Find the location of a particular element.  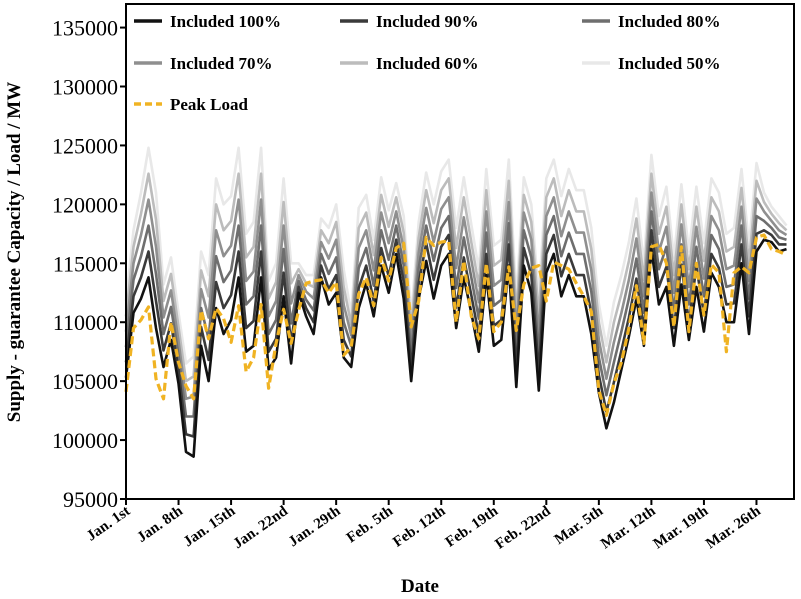

legend-label: Included 90% is located at coordinates (427, 21).